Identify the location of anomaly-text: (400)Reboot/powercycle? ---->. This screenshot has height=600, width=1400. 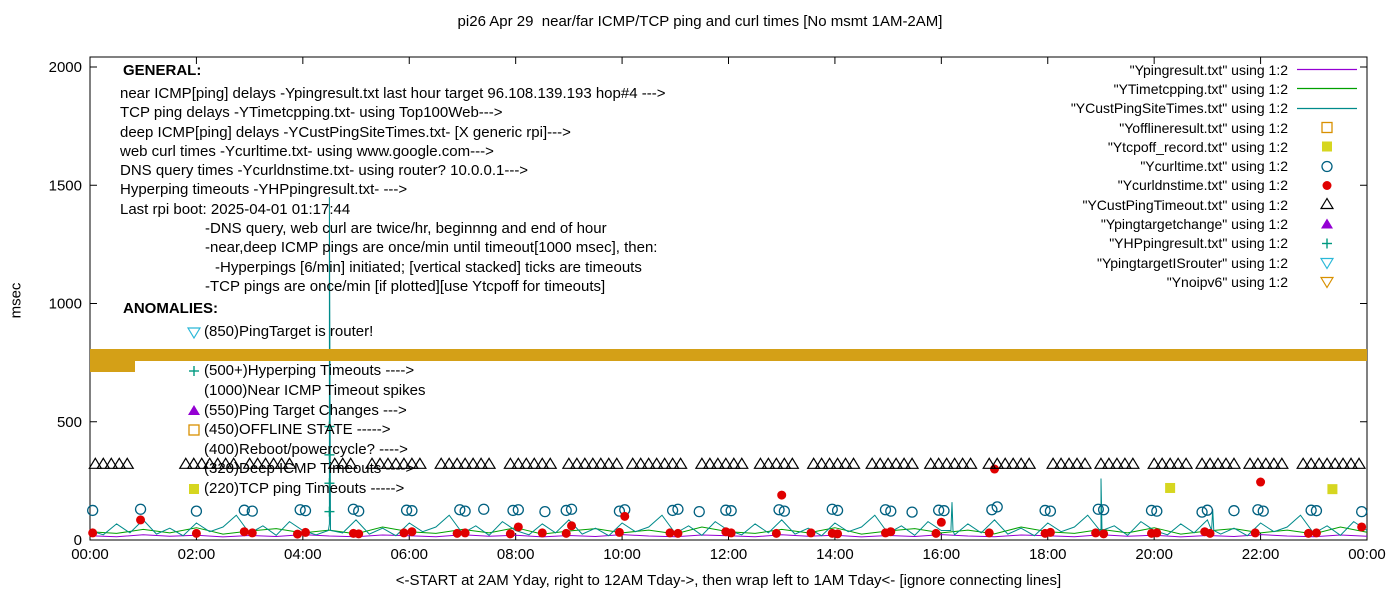
(306, 449).